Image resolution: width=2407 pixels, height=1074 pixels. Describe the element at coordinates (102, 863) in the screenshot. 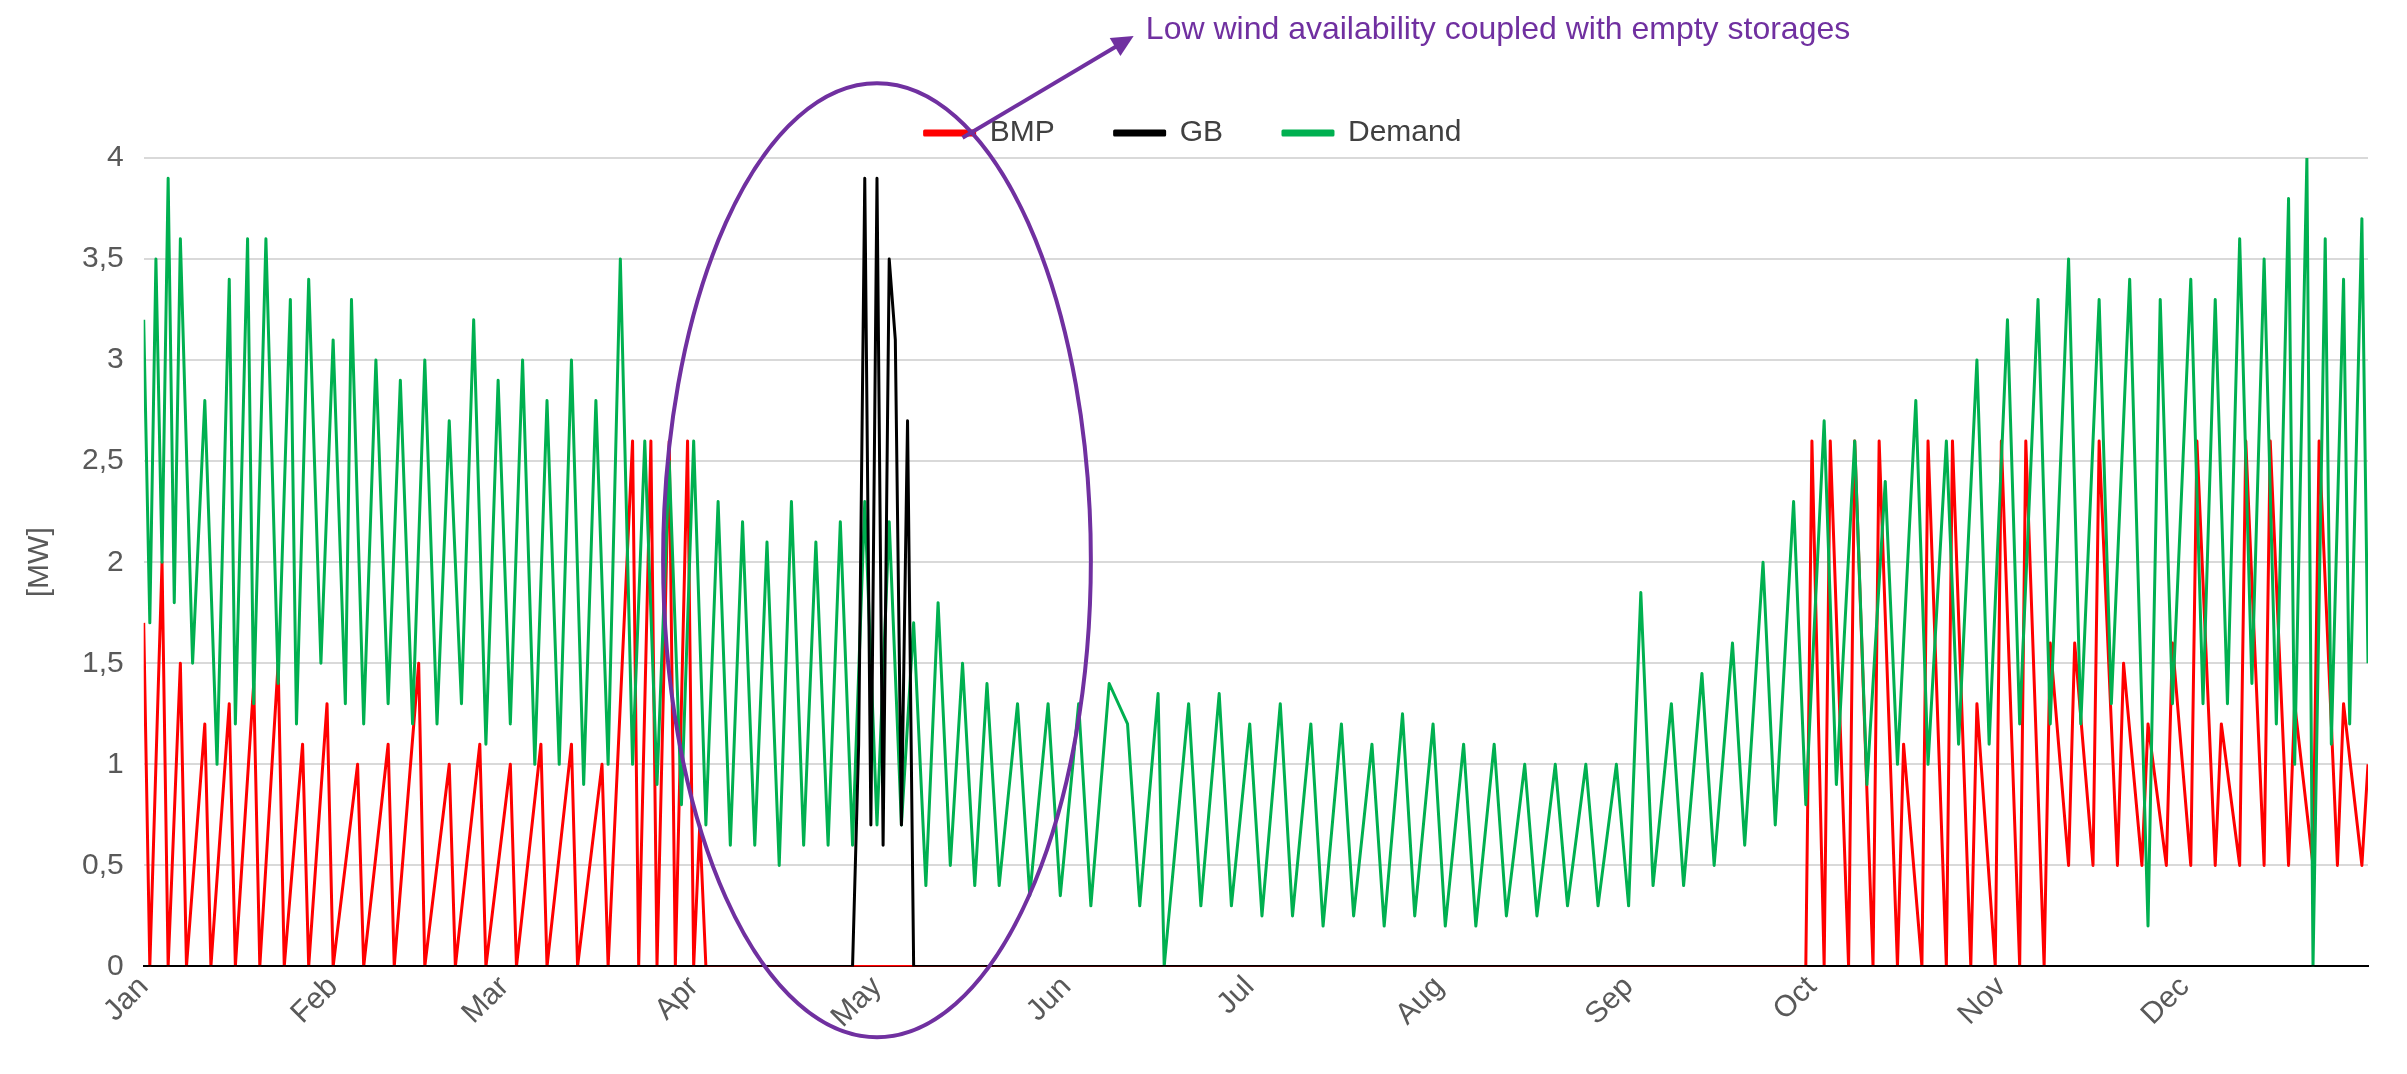

I see `y-tick-label: 0,5` at that location.